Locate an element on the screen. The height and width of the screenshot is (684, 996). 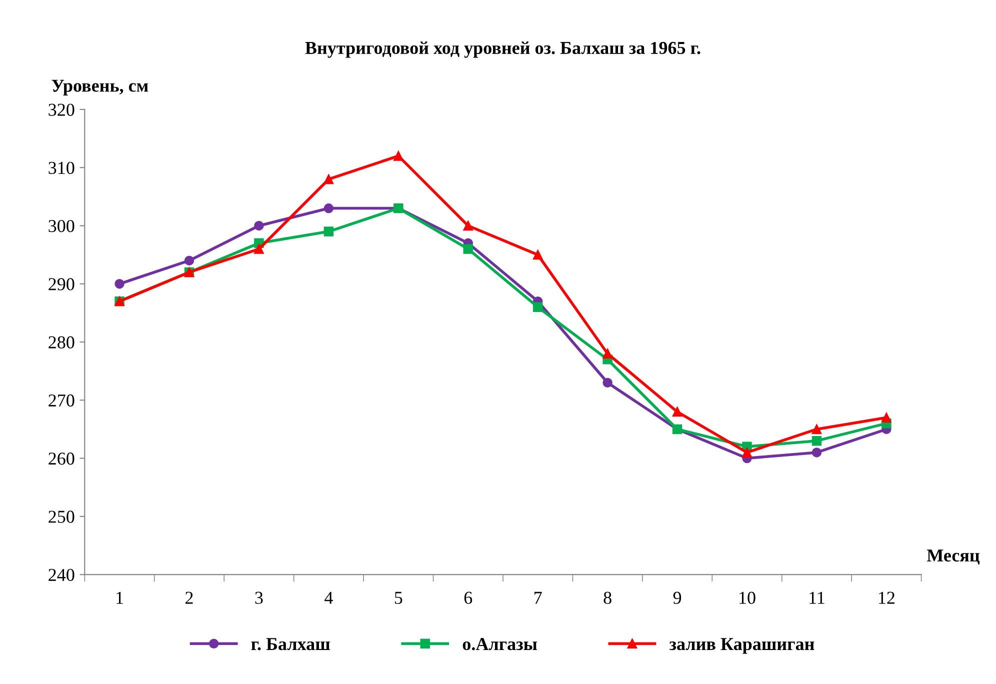
legend-label: залив Карашиган is located at coordinates (741, 646).